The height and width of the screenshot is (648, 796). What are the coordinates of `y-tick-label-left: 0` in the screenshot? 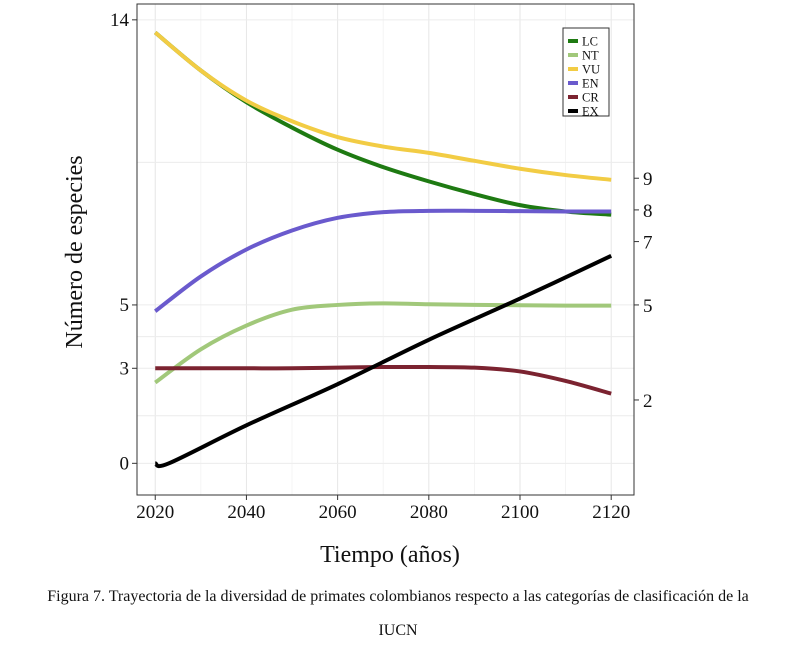 It's located at (125, 463).